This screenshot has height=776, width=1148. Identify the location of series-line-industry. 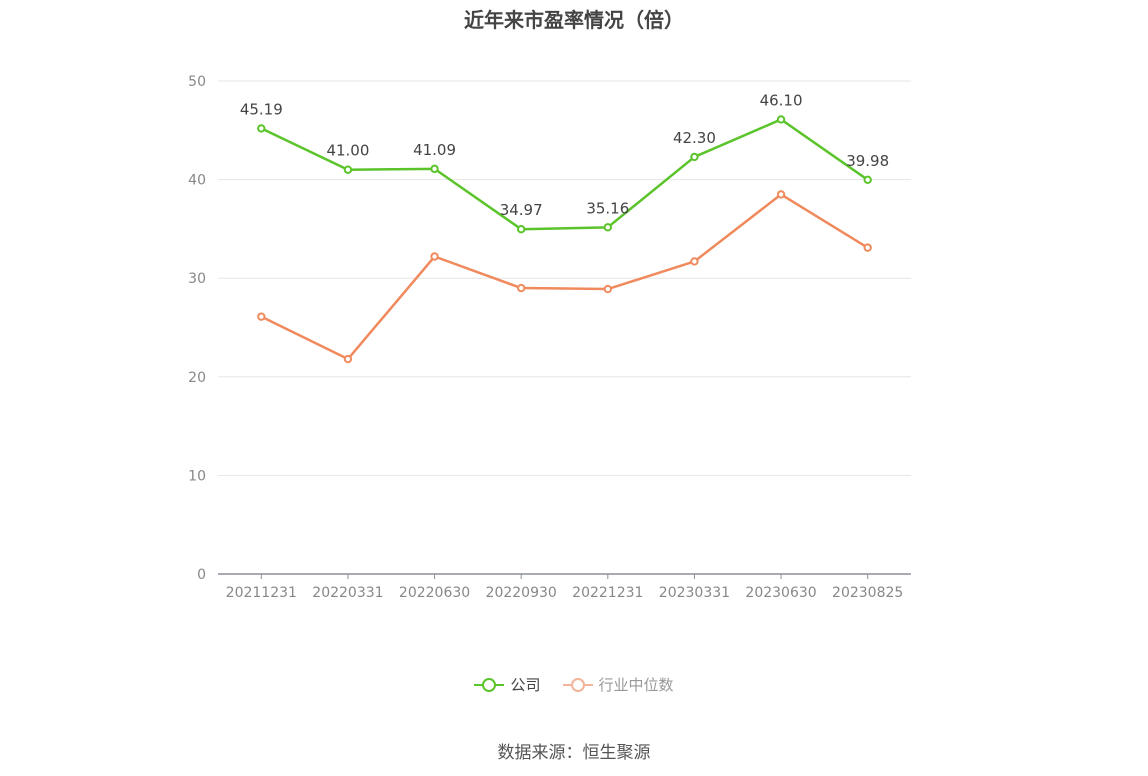
(564, 277).